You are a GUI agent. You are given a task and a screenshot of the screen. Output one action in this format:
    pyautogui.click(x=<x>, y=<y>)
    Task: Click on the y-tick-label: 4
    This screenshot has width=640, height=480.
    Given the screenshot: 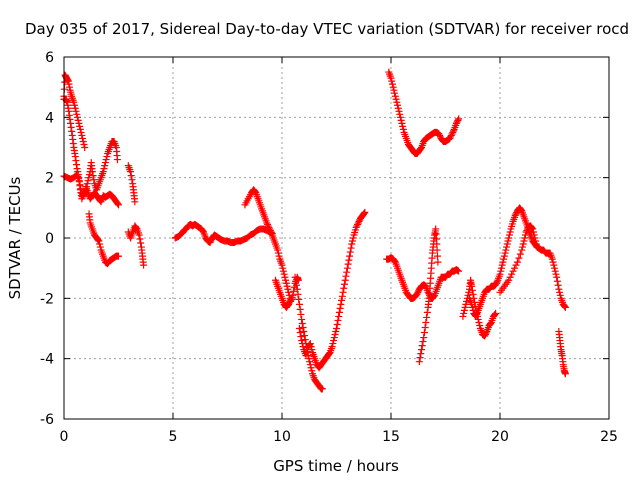 What is the action you would take?
    pyautogui.click(x=49, y=118)
    